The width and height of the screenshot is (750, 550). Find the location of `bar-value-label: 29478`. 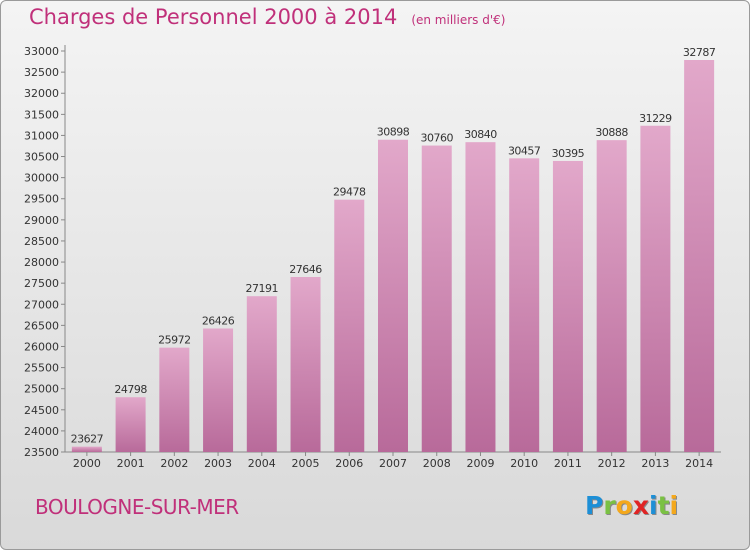

bar-value-label: 29478 is located at coordinates (349, 192).